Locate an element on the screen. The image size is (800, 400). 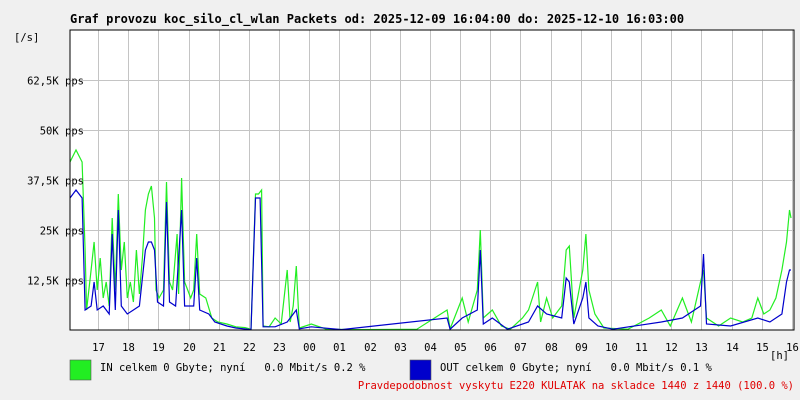
x-tick-label: 04 is located at coordinates (430, 348).